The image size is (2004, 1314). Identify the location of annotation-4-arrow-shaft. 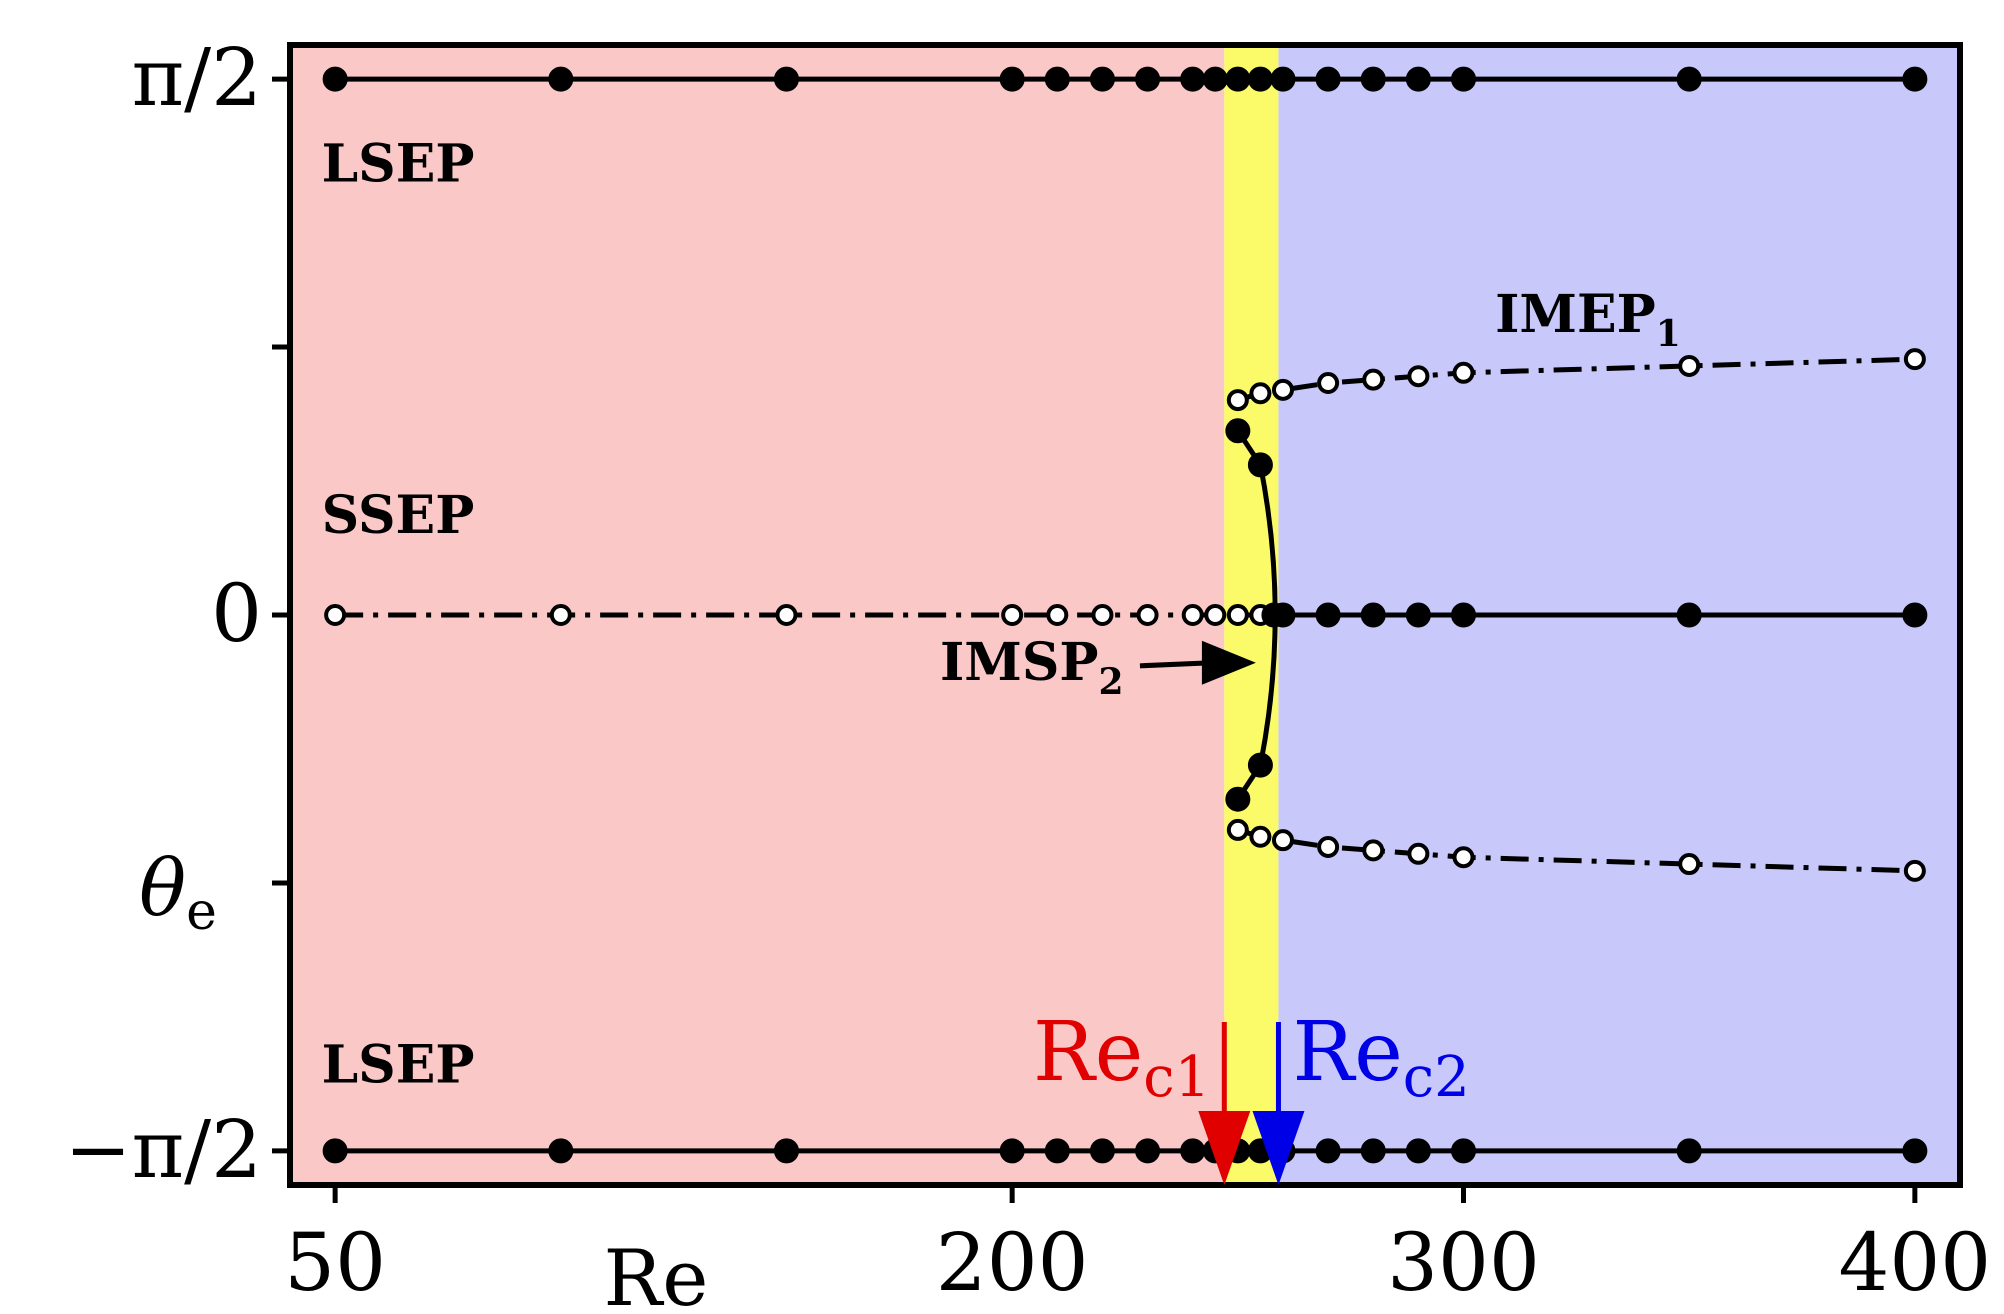
(1175, 664).